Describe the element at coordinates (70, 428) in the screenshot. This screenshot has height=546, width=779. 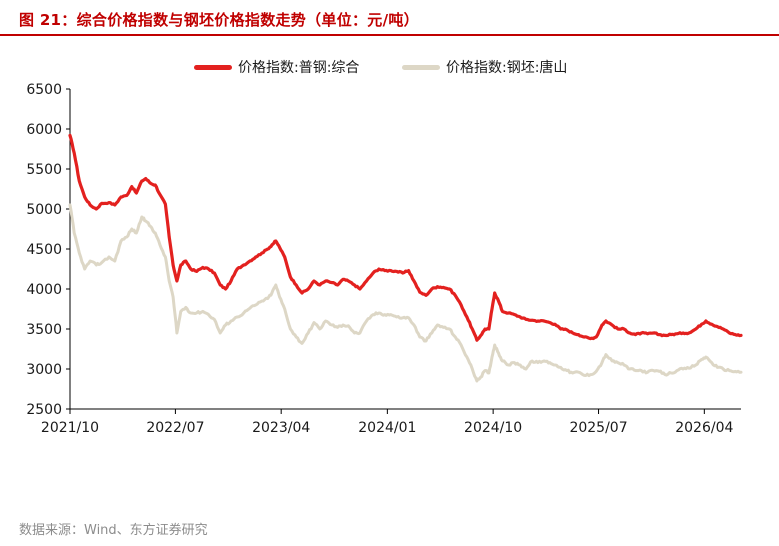
I see `x-tick-label: 2021/10` at that location.